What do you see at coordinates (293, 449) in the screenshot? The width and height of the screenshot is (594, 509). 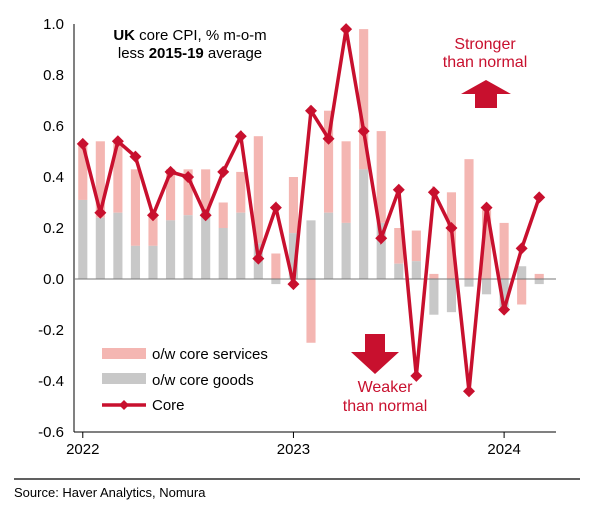 I see `x-tick-label: 2023` at bounding box center [293, 449].